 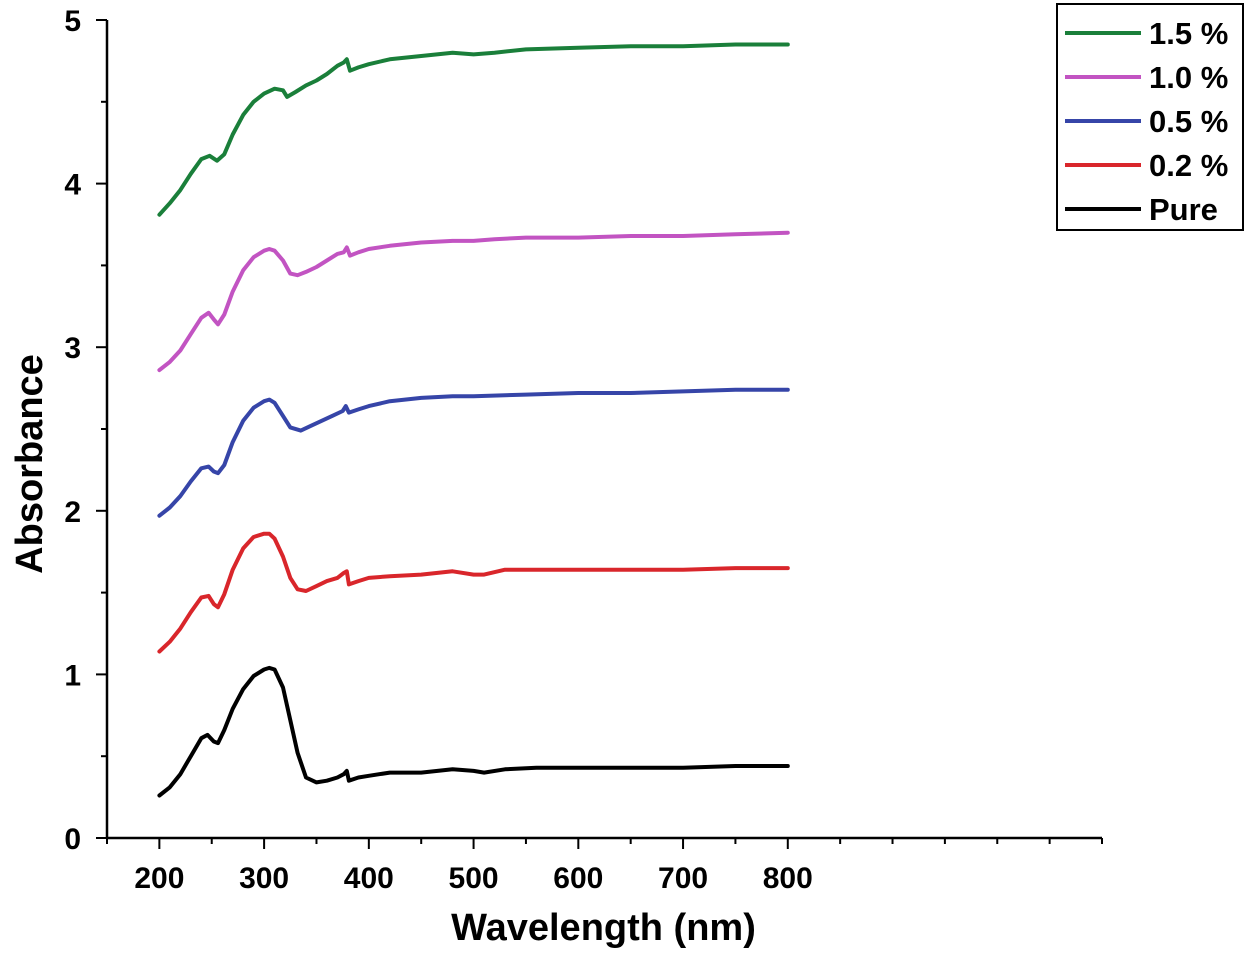 I want to click on x-tick-label: 700, so click(x=683, y=878).